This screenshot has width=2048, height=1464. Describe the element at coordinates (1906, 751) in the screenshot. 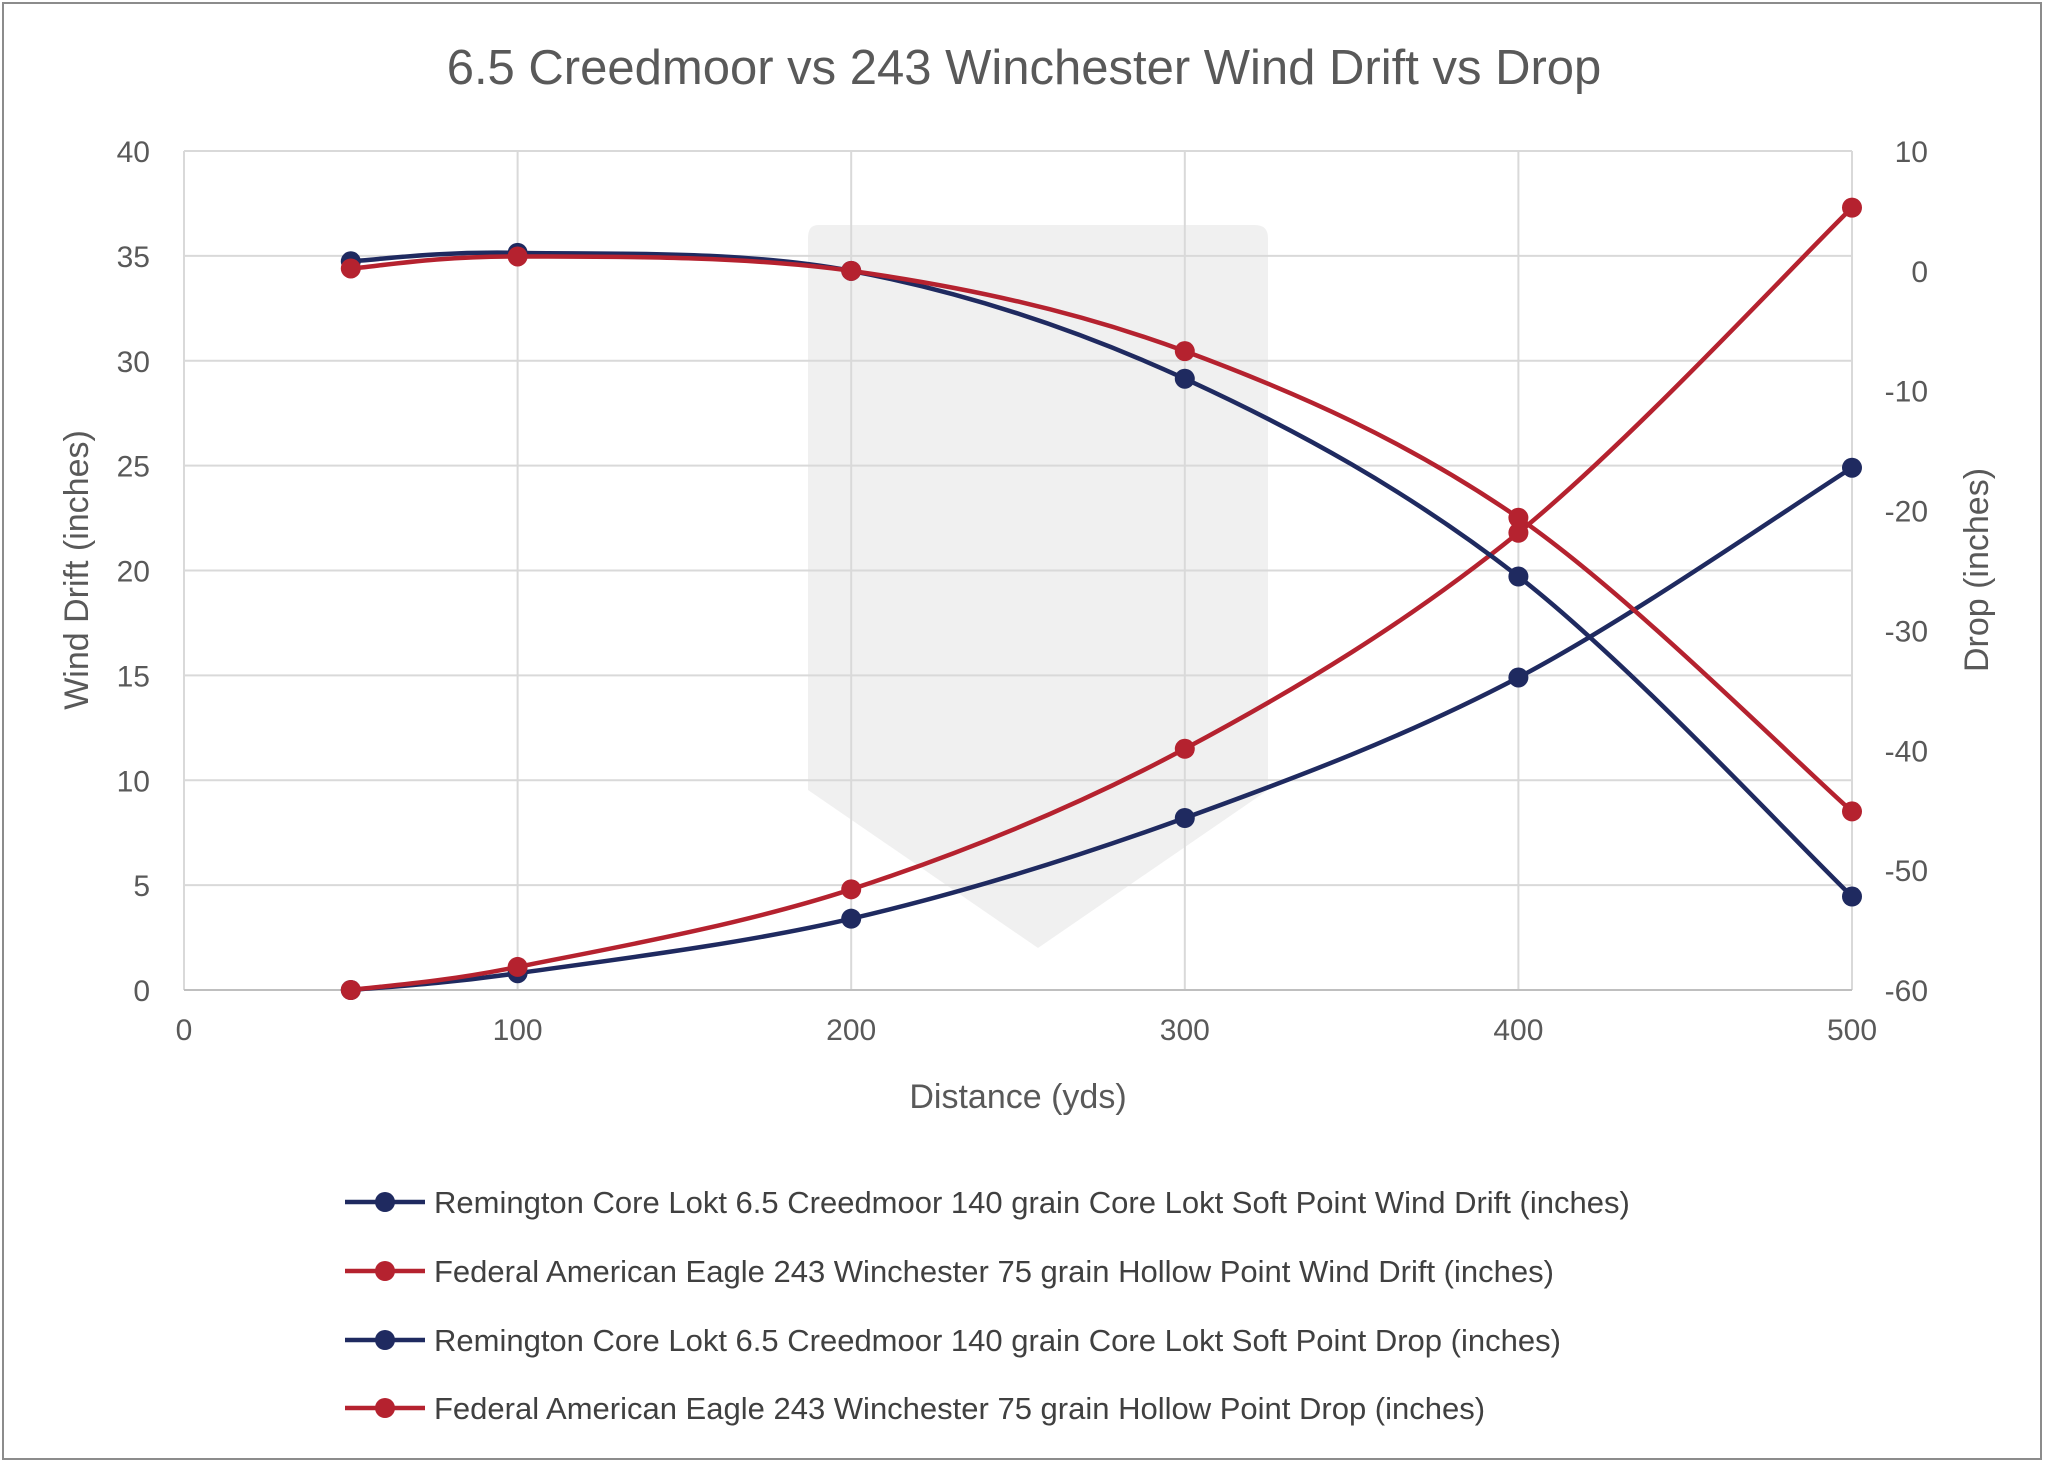

I see `y2-tick-label: -40` at that location.